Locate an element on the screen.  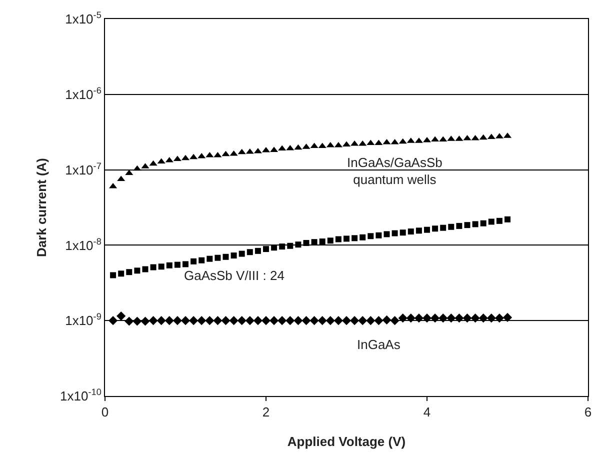
x-tick-label: 2 is located at coordinates (266, 412).